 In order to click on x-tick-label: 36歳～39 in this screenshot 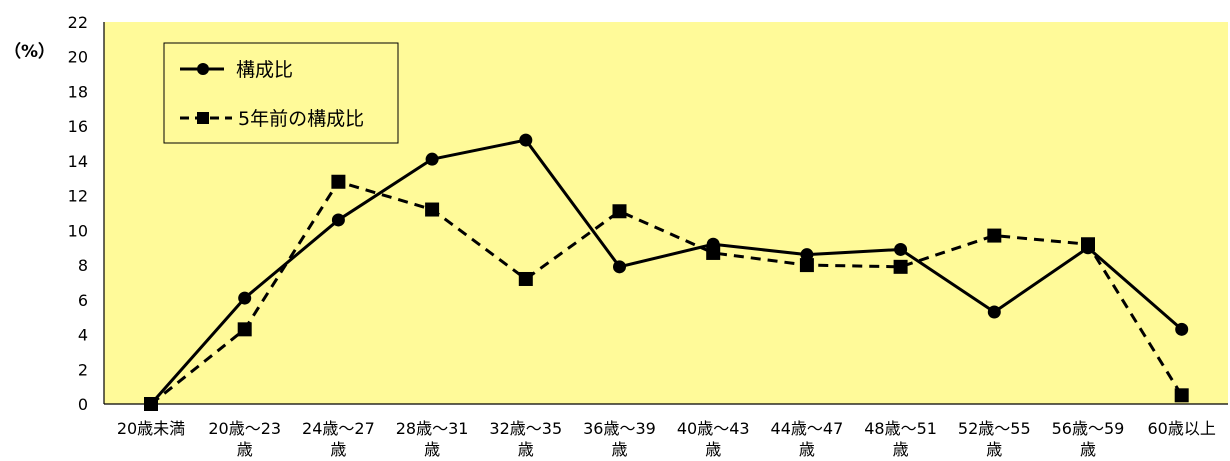, I will do `click(619, 428)`.